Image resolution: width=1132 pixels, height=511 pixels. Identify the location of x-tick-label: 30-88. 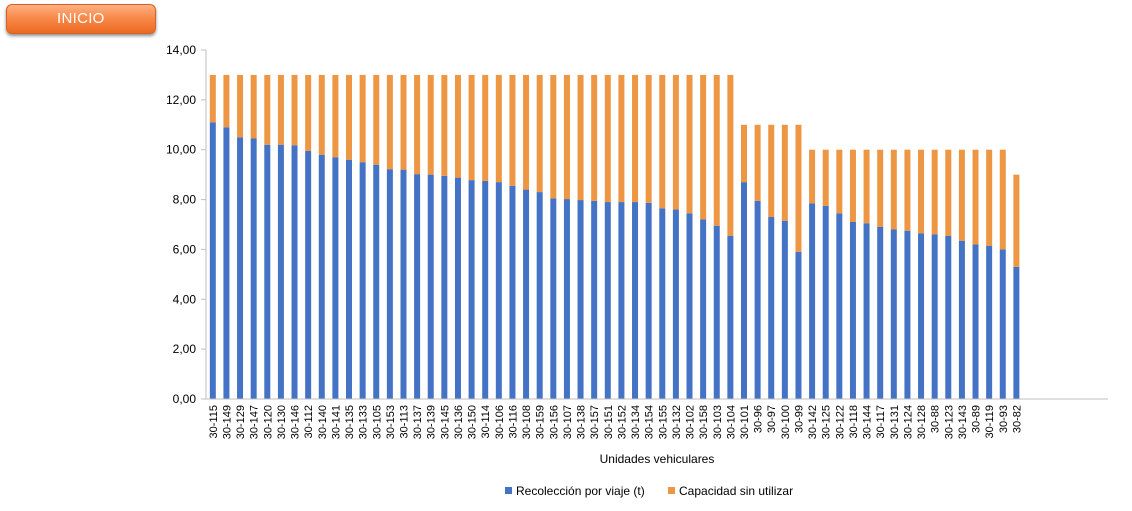
(936, 419).